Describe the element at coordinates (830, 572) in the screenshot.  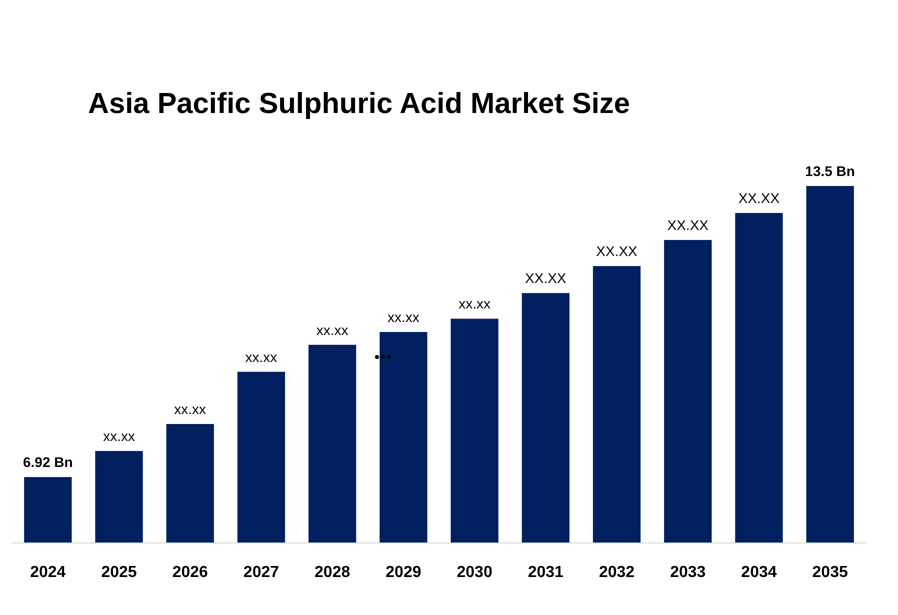
I see `x-tick-label: 2035` at that location.